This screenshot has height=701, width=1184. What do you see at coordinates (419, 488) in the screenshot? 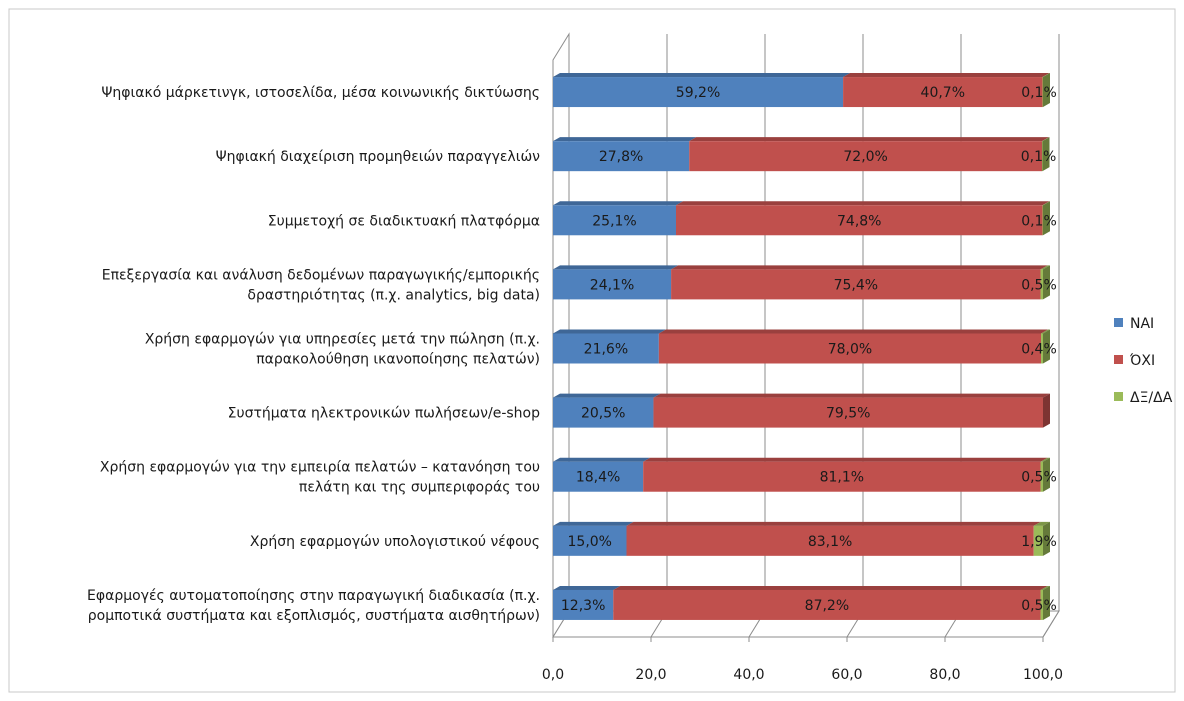
I see `category-label: πελάτη και της συμπεριφοράς του` at bounding box center [419, 488].